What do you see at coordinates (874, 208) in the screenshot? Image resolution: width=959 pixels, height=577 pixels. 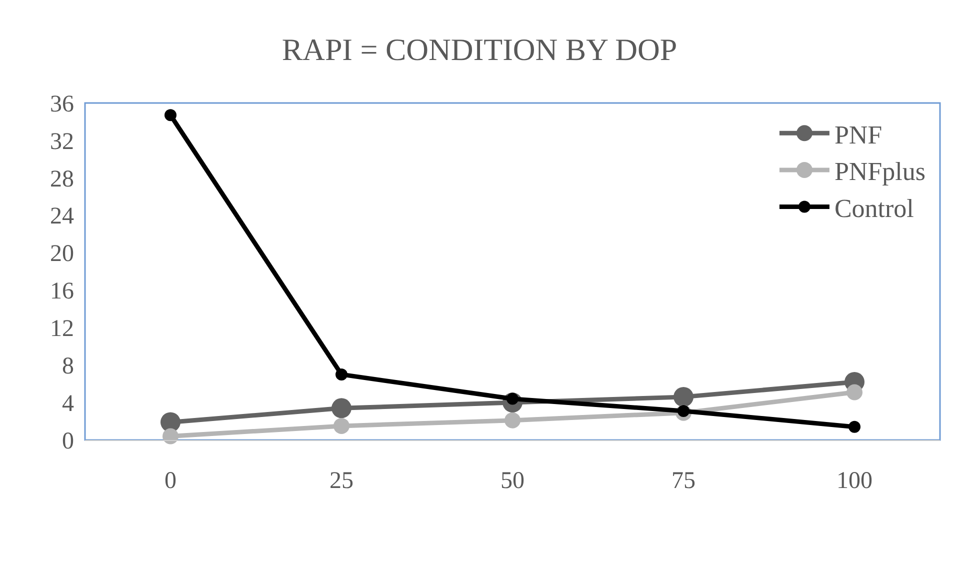 I see `legend-label: Control` at bounding box center [874, 208].